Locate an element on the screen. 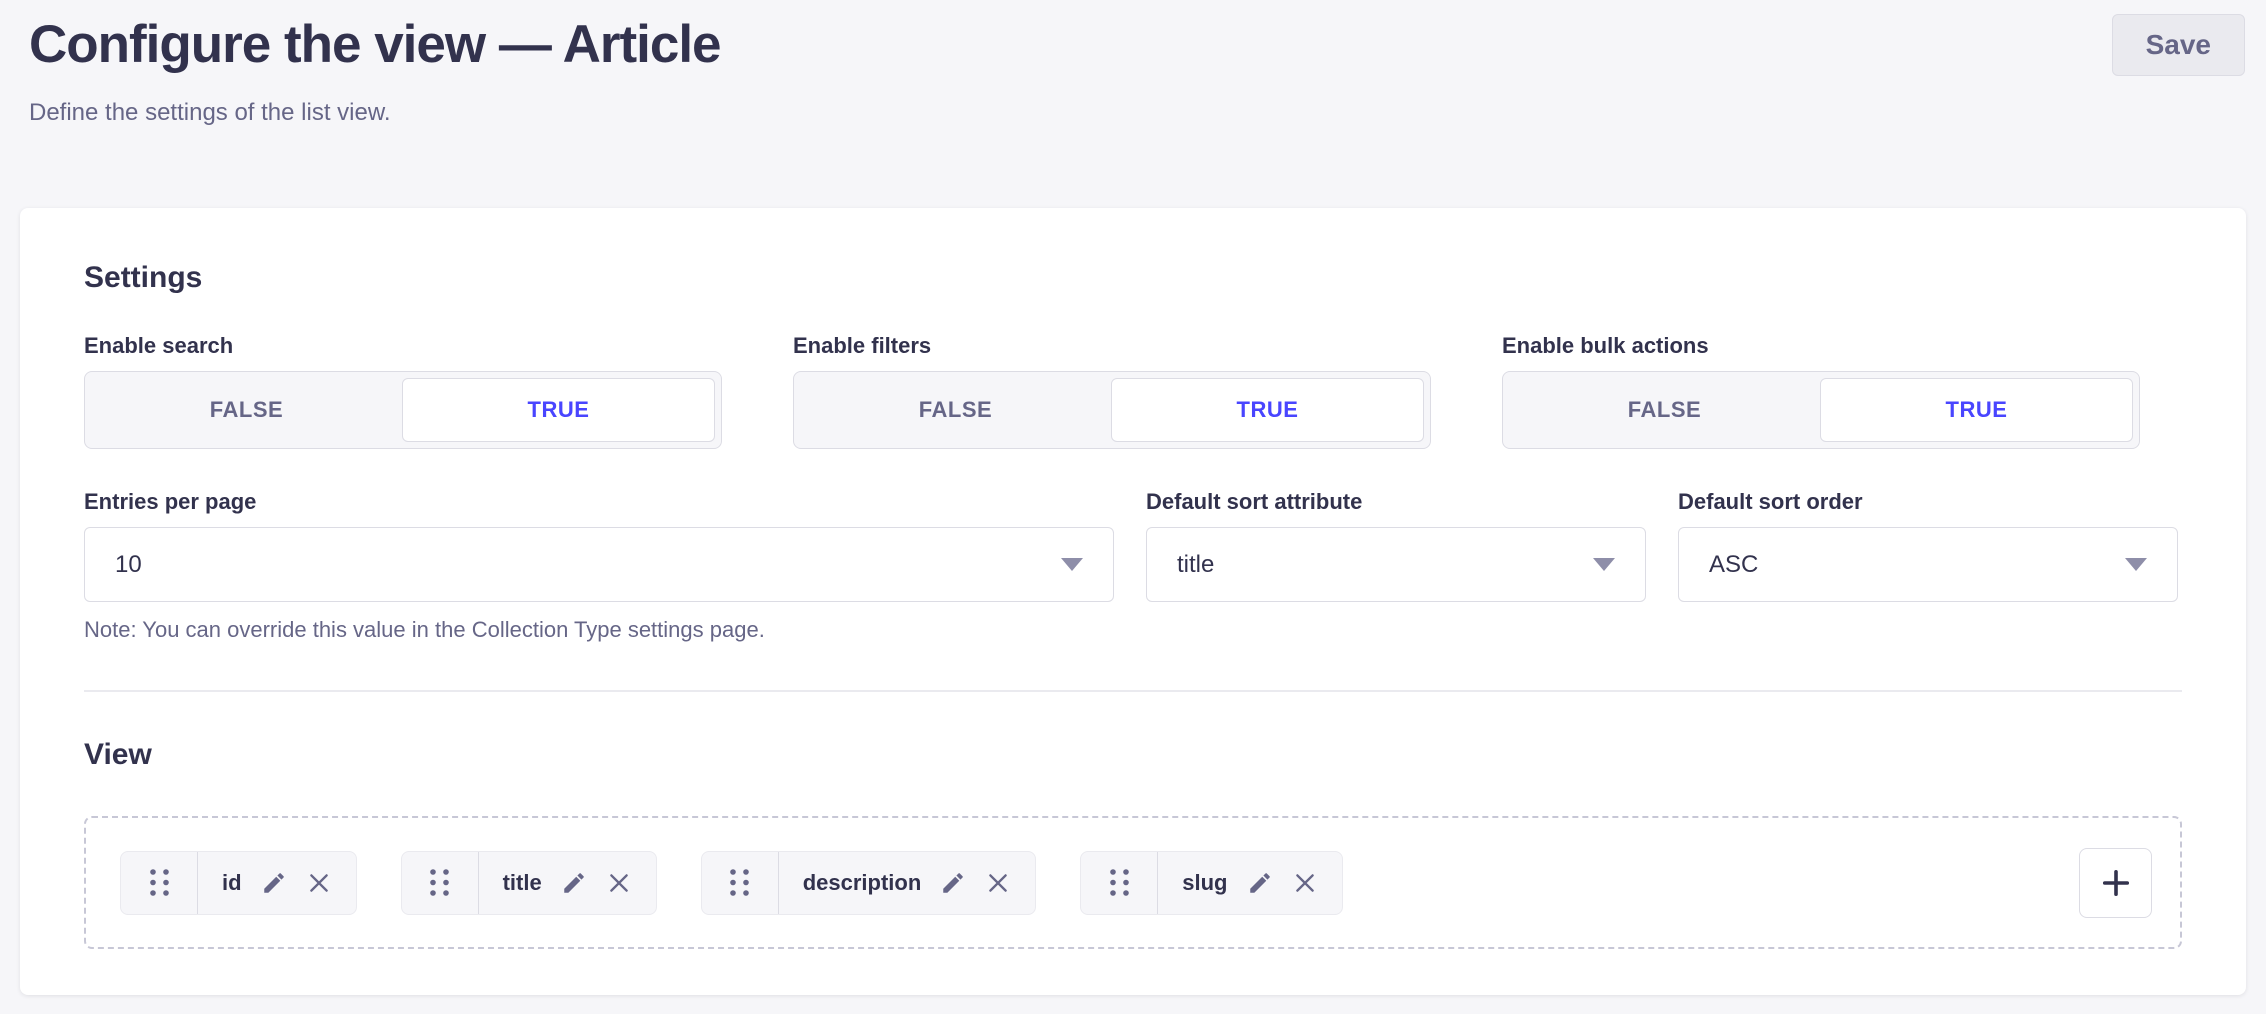 The image size is (2266, 1014). add-field-button is located at coordinates (2115, 882).